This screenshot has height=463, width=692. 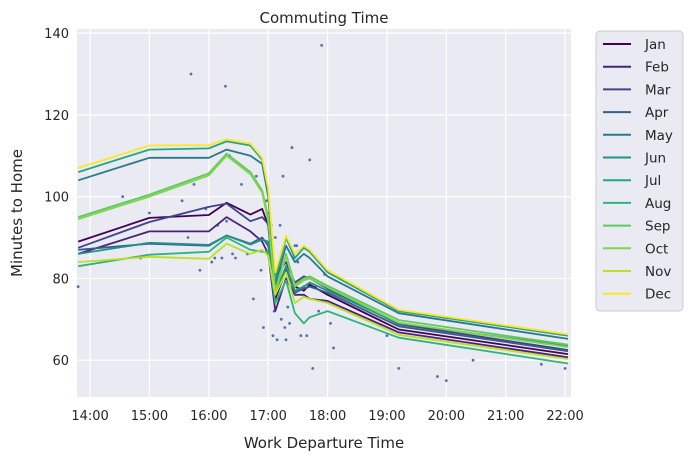 What do you see at coordinates (658, 204) in the screenshot?
I see `legend-label-aug: Aug` at bounding box center [658, 204].